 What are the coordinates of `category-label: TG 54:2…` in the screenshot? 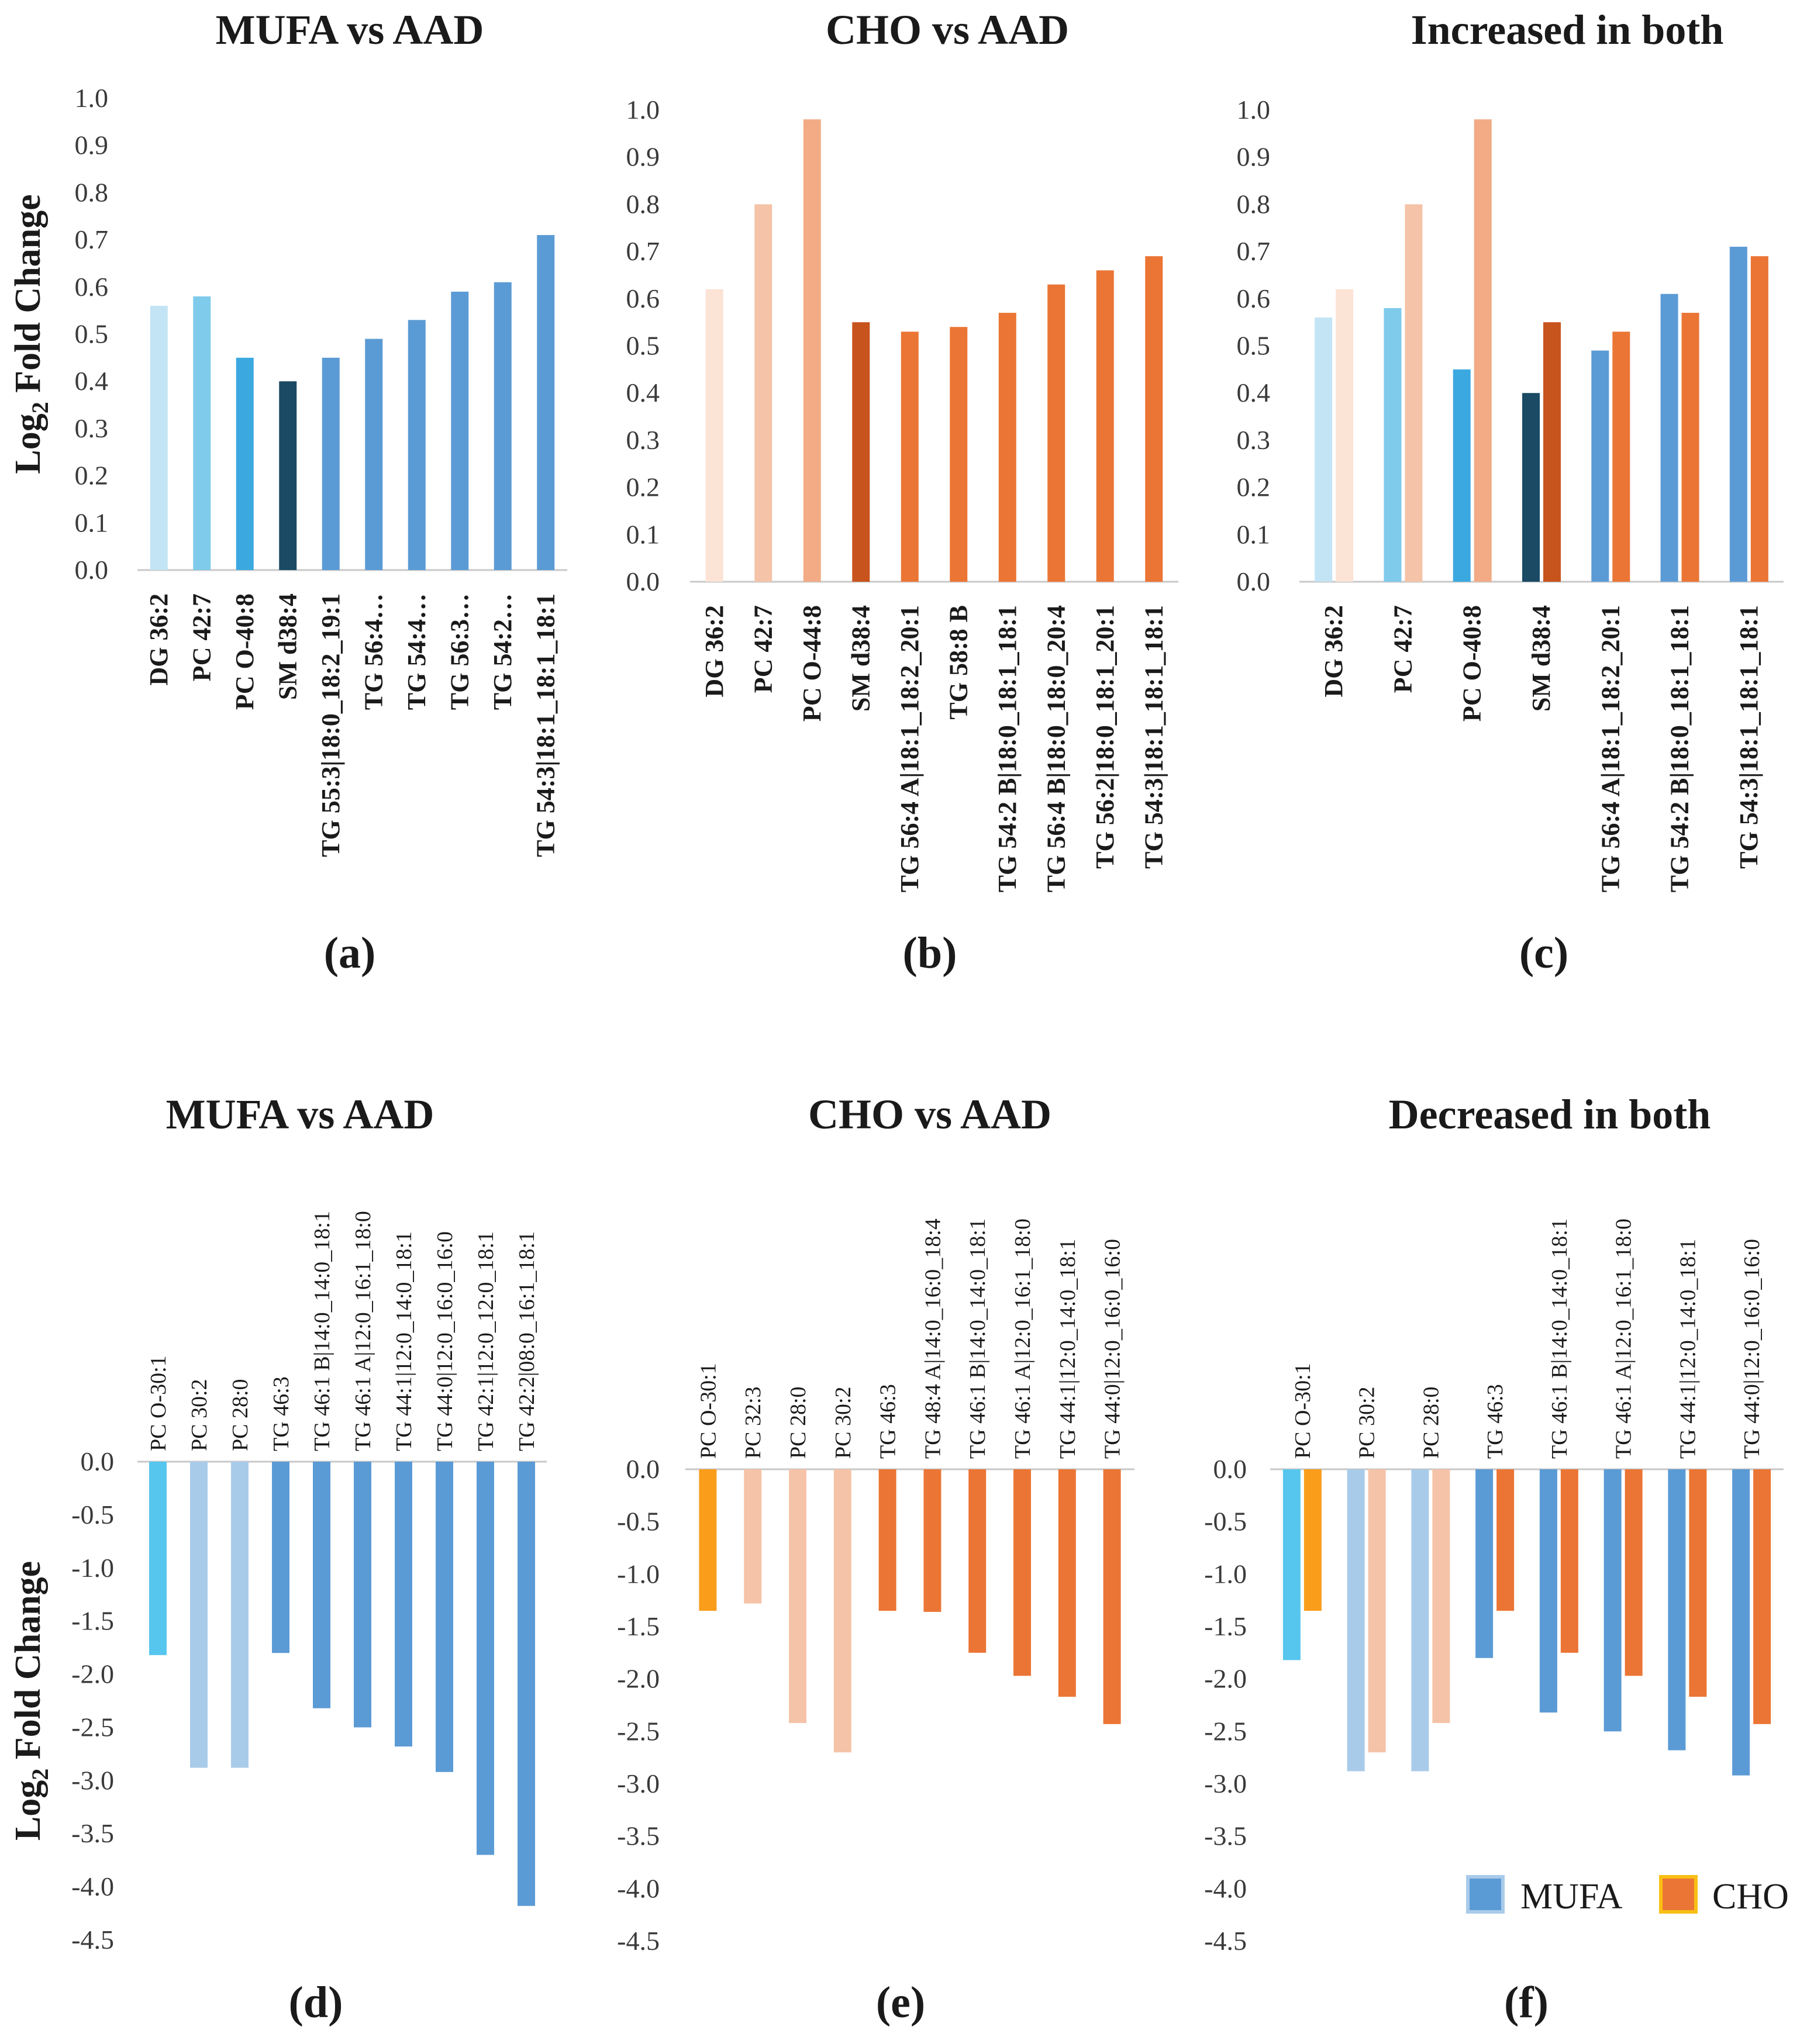 It's located at (502, 651).